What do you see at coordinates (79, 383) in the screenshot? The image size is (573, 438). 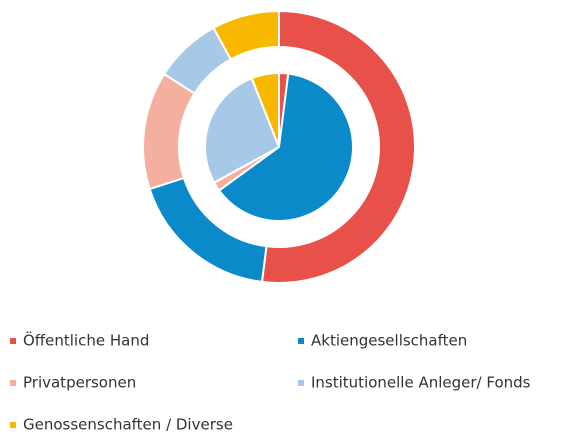 I see `legend-label: Privatpersonen` at bounding box center [79, 383].